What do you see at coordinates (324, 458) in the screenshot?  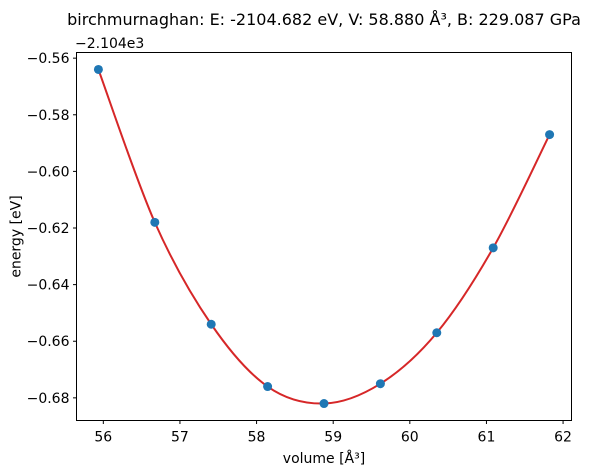 I see `x-axis-label: volume [Å³]` at bounding box center [324, 458].